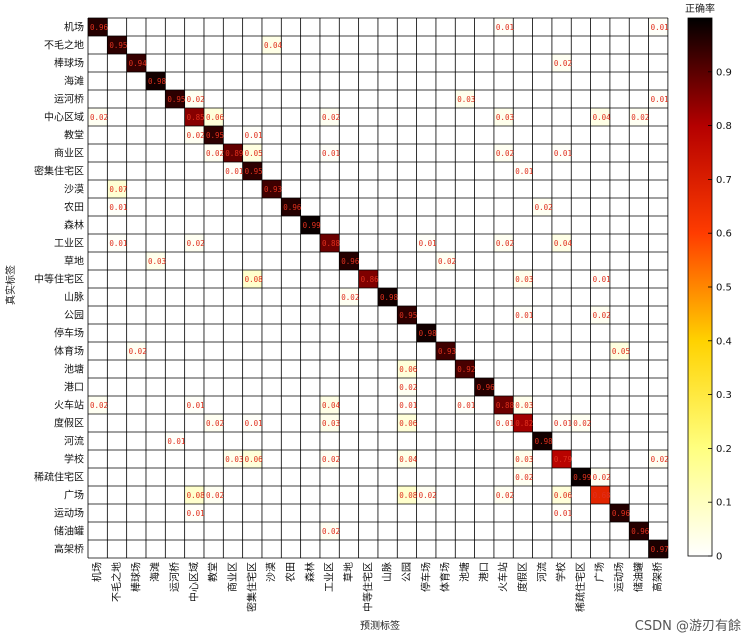 The width and height of the screenshot is (747, 640). I want to click on row-label: 中心区域, so click(64, 117).